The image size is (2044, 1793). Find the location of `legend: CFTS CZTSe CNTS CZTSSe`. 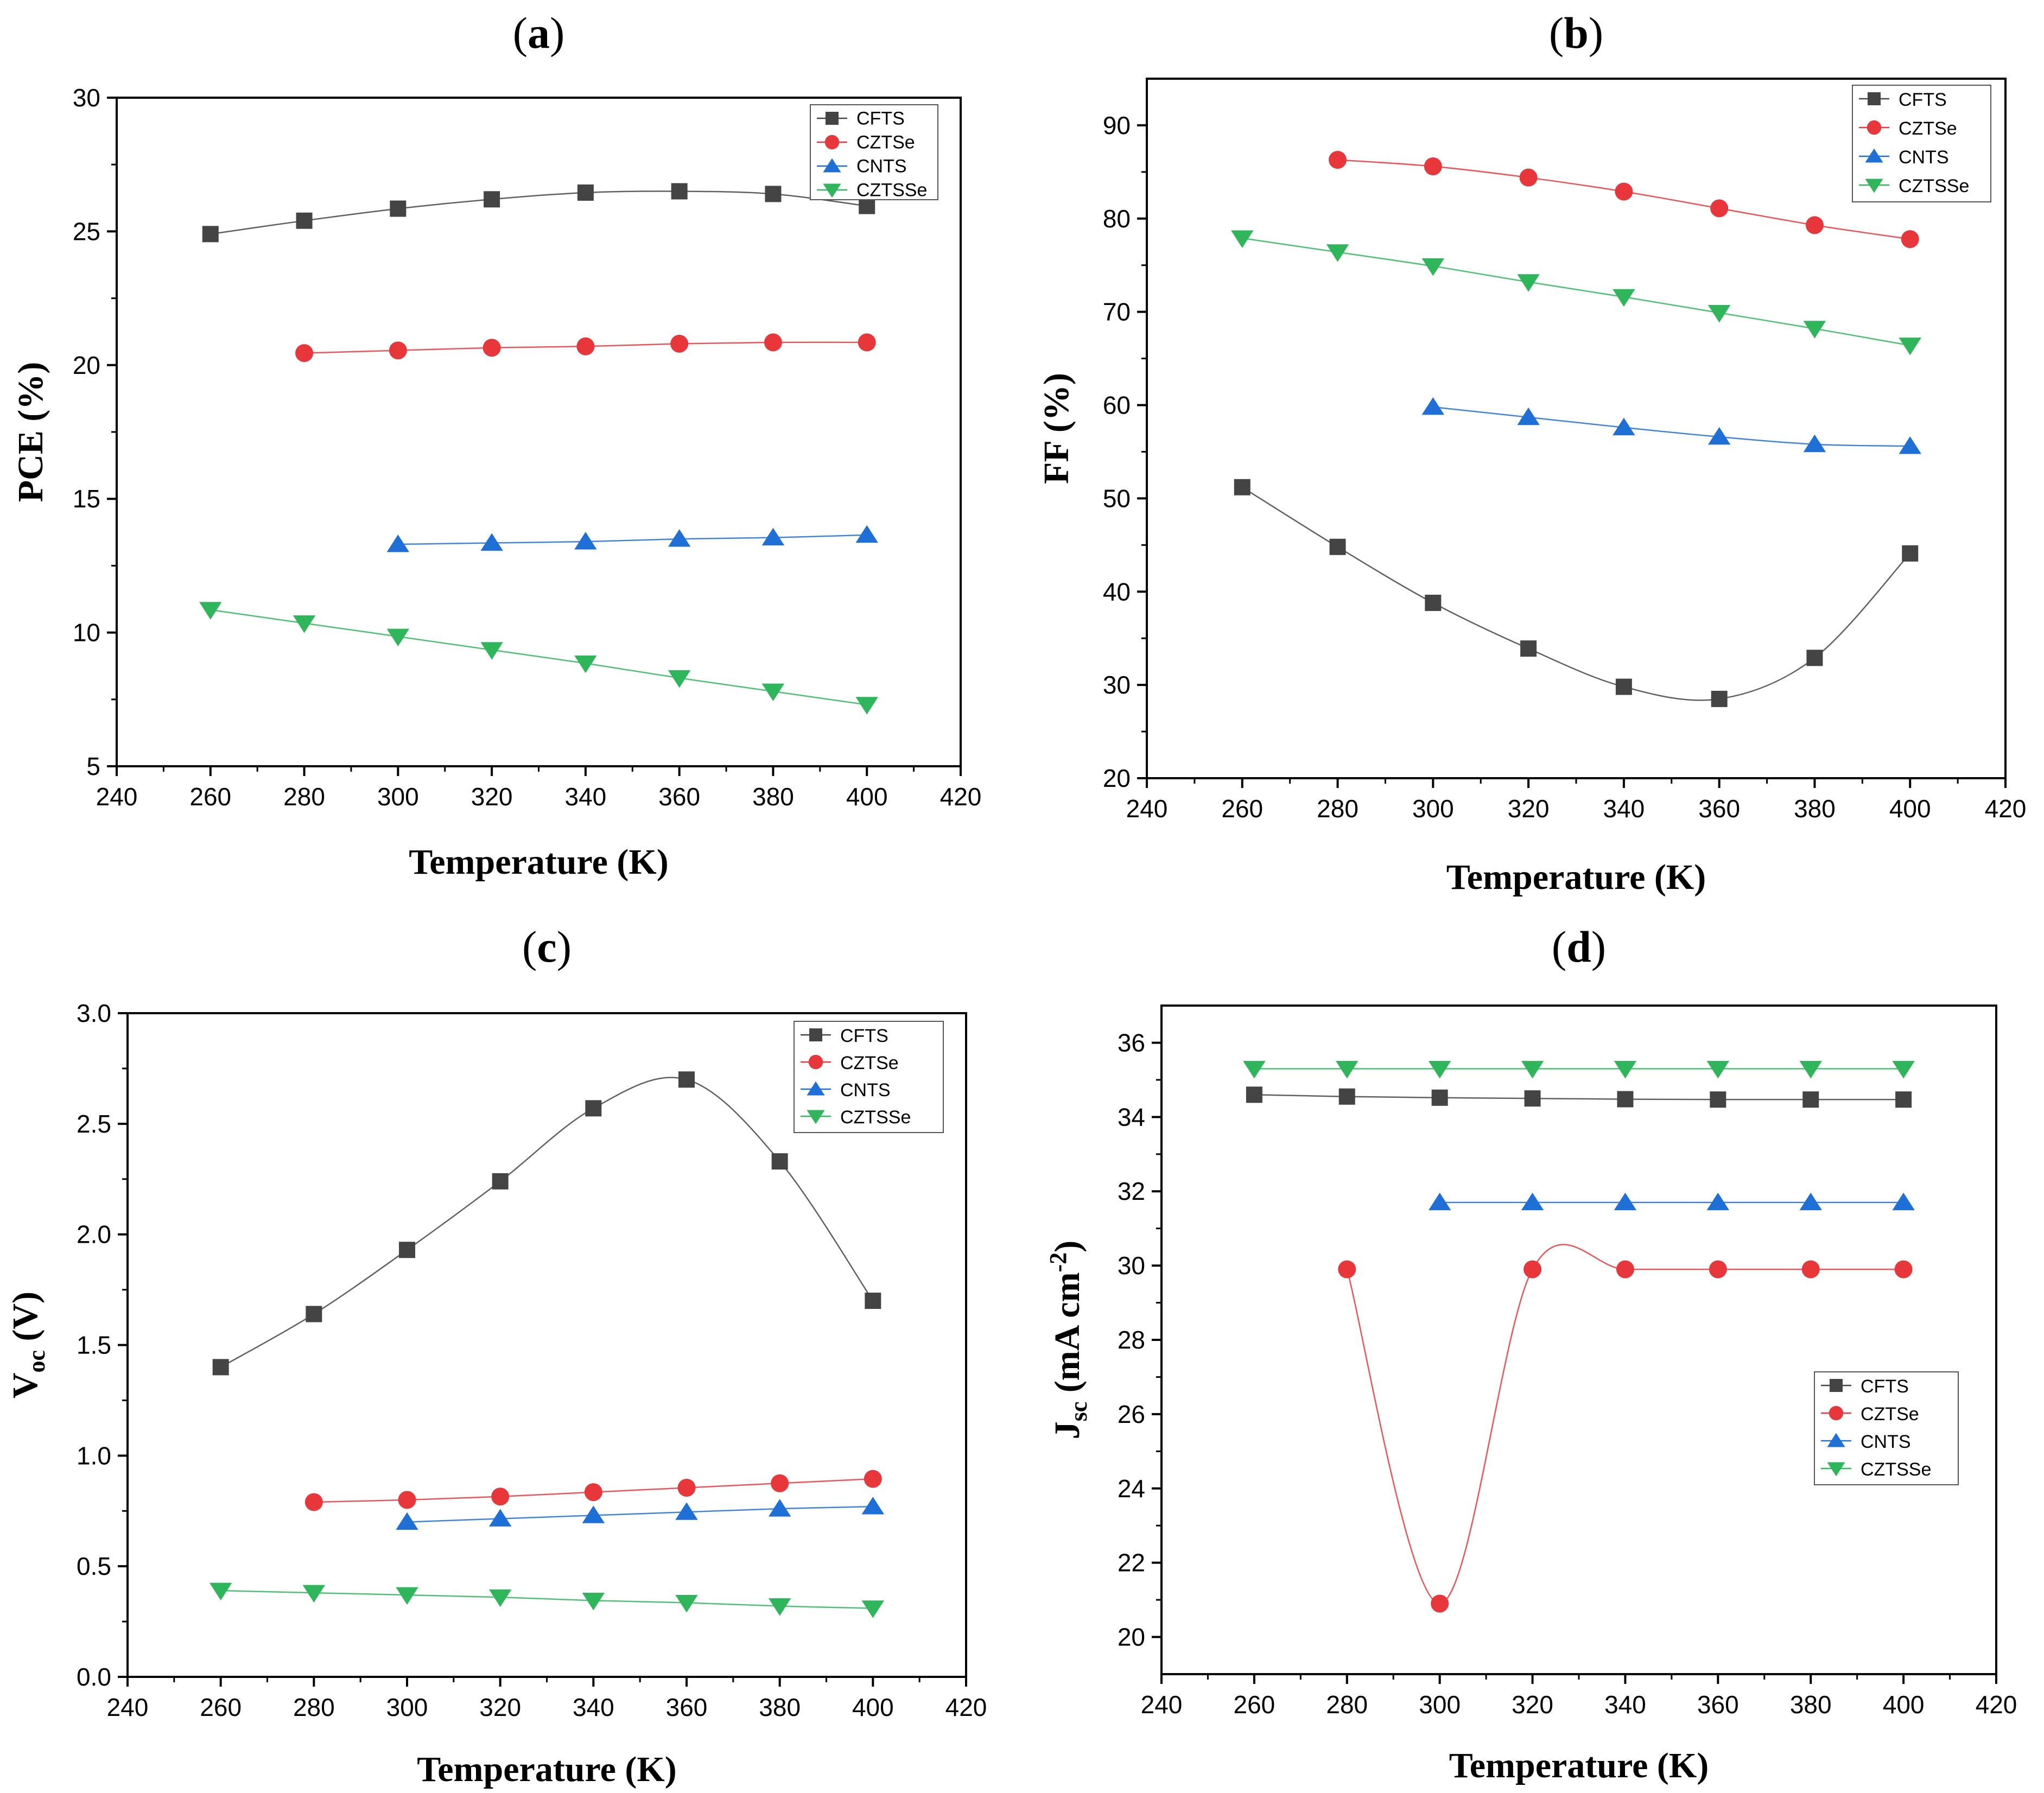

legend: CFTS CZTSe CNTS CZTSSe is located at coordinates (869, 1077).